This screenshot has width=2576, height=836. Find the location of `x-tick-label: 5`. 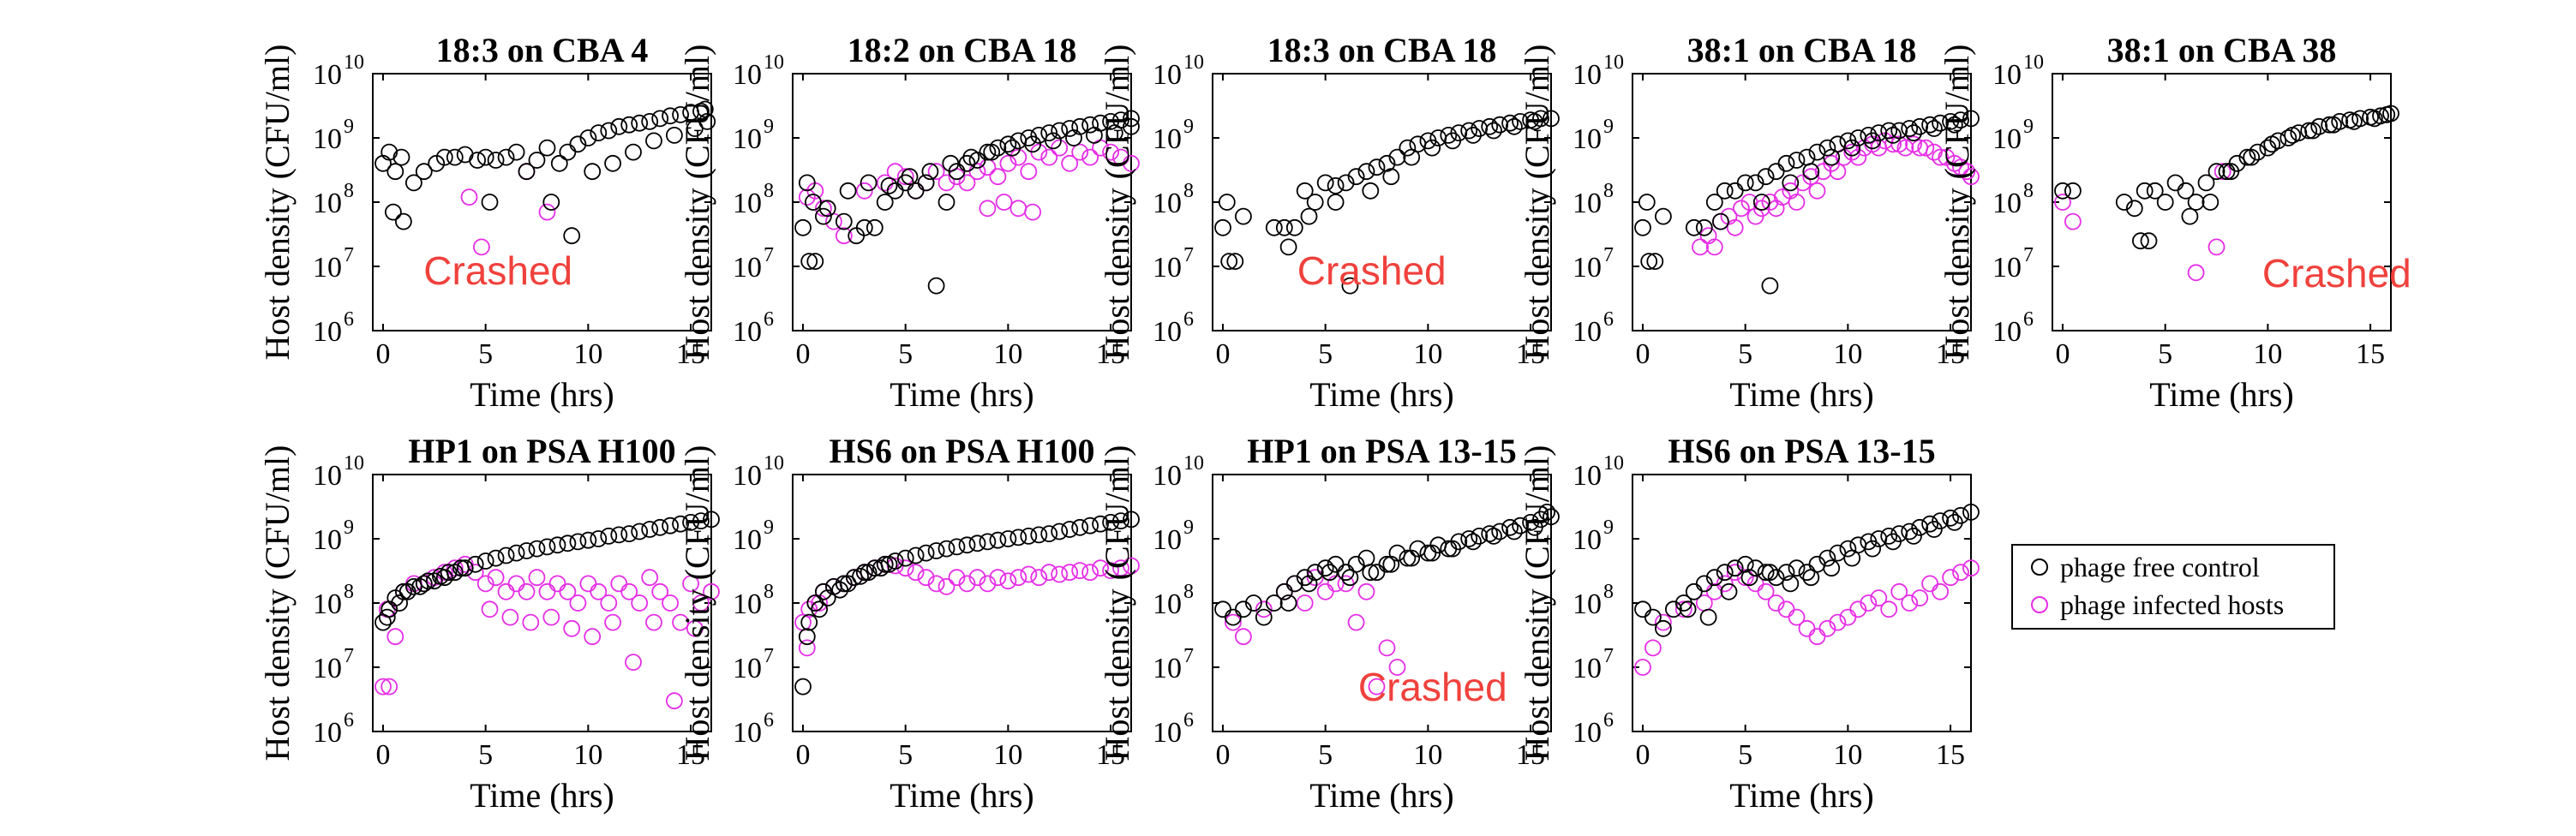

x-tick-label: 5 is located at coordinates (905, 354).